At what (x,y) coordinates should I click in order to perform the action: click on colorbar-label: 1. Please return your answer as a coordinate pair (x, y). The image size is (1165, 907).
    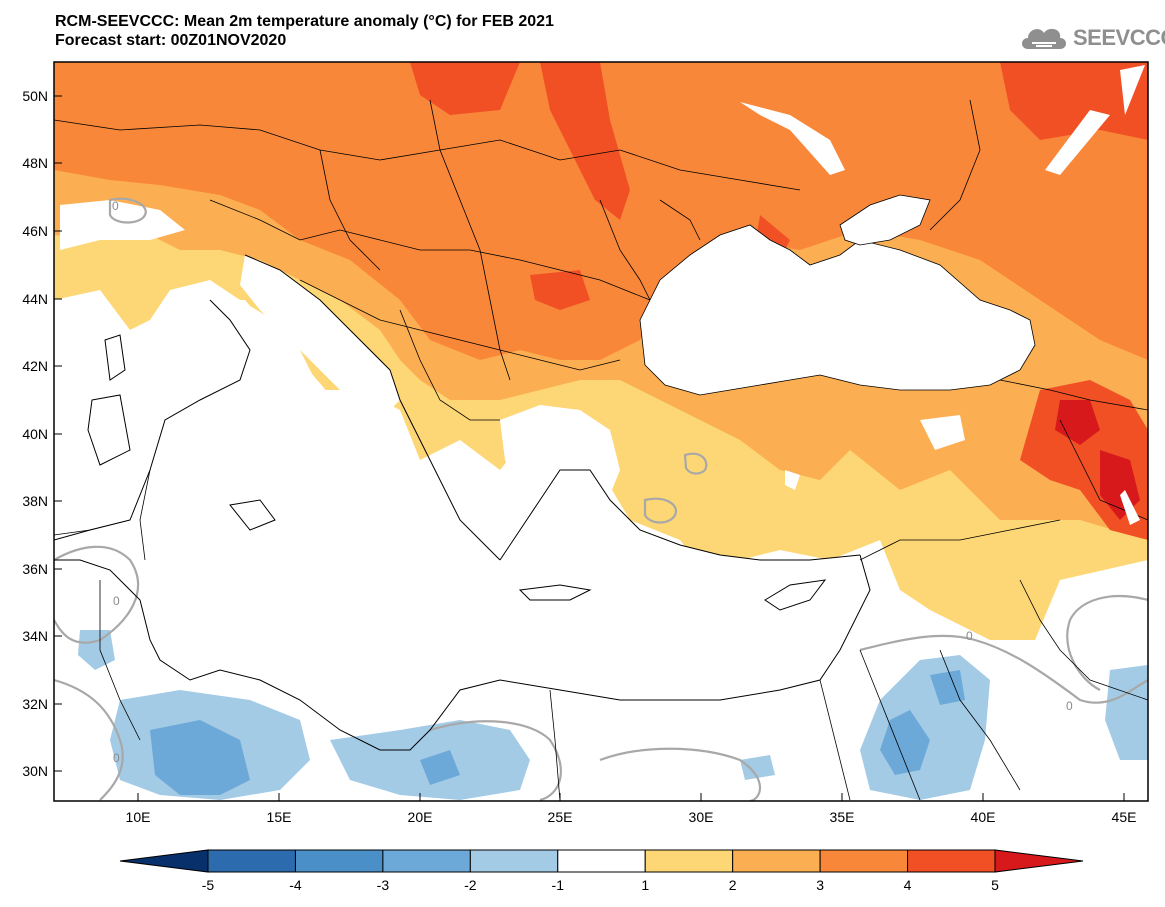
    Looking at the image, I should click on (645, 885).